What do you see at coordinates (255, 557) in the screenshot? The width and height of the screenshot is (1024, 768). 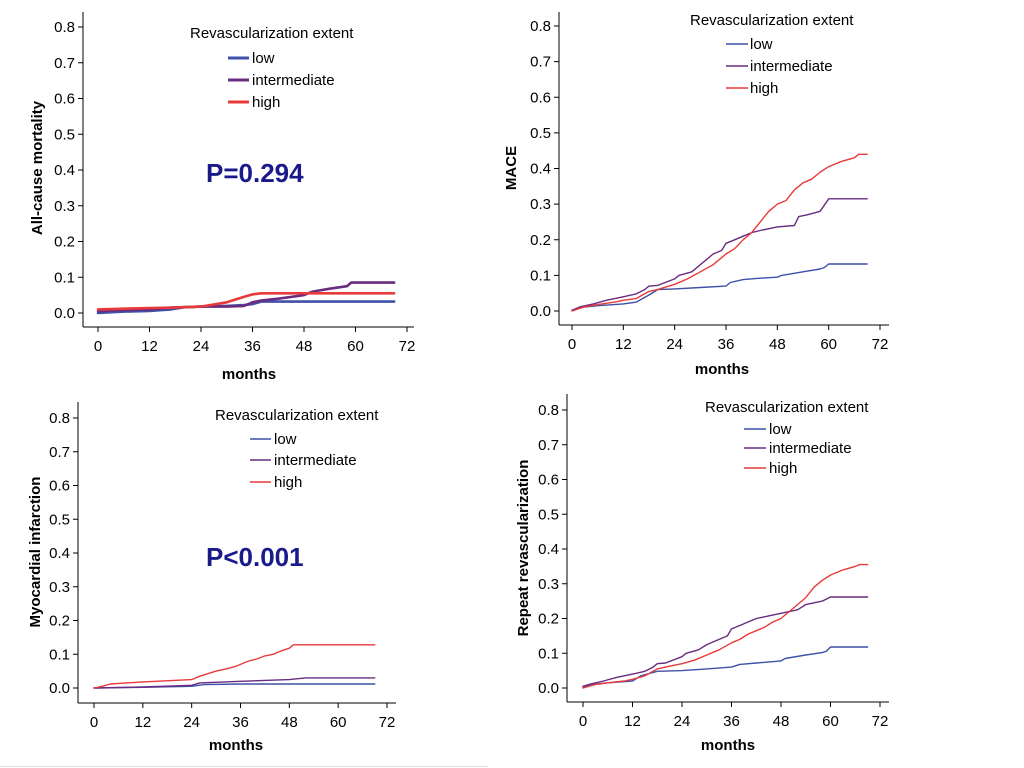 I see `p-value-label: P<0.001` at bounding box center [255, 557].